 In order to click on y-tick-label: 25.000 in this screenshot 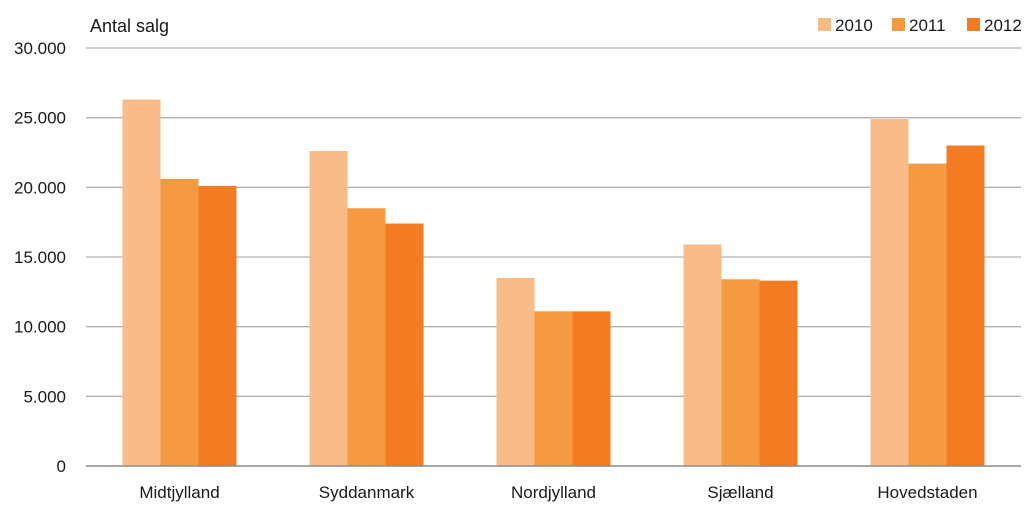, I will do `click(40, 118)`.